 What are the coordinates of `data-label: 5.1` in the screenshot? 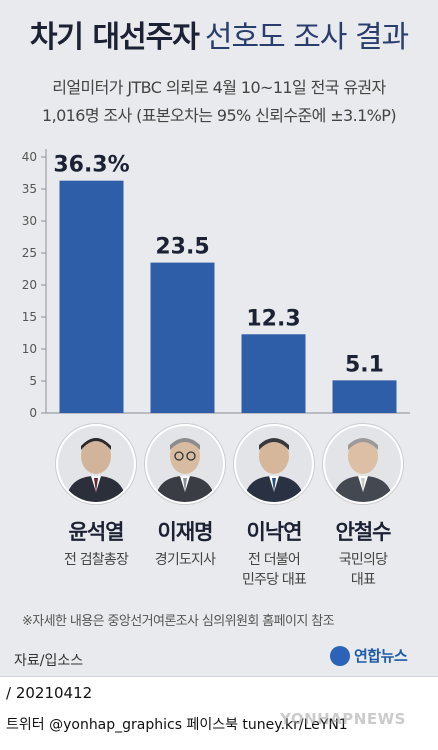 It's located at (364, 364).